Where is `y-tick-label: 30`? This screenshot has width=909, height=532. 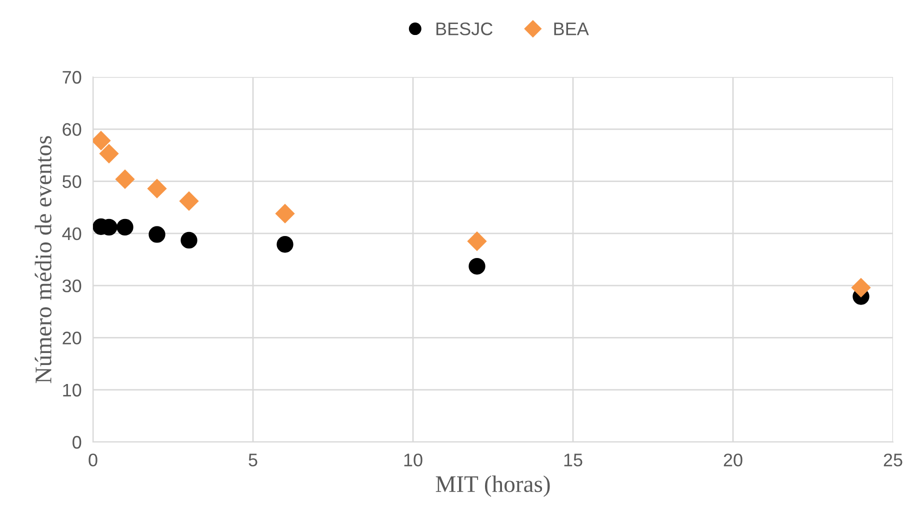 y-tick-label: 30 is located at coordinates (72, 286).